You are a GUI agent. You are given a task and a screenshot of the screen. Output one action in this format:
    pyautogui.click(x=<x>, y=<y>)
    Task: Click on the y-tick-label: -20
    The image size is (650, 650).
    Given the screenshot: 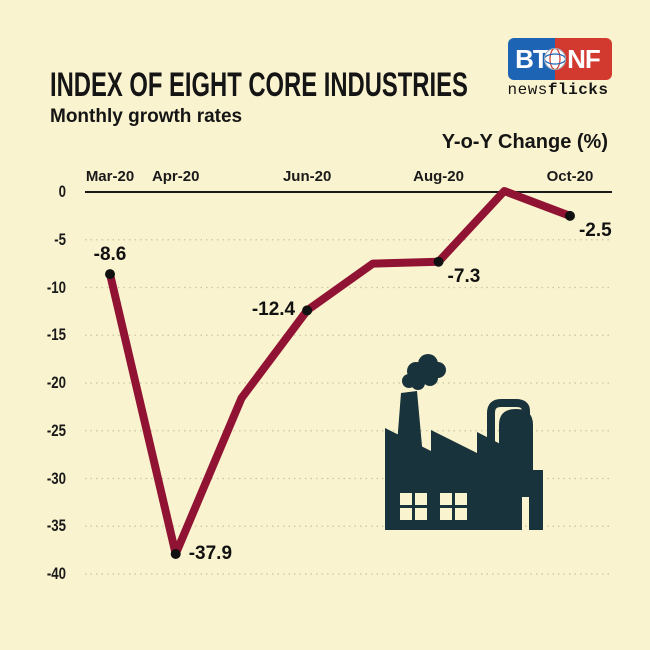 What is the action you would take?
    pyautogui.click(x=56, y=382)
    